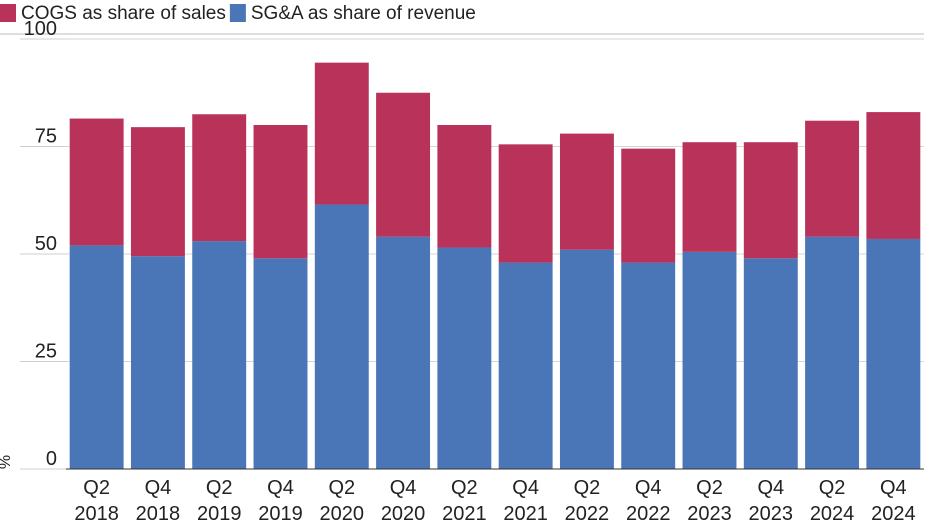  Describe the element at coordinates (46, 137) in the screenshot. I see `y-tick-label: 75` at that location.